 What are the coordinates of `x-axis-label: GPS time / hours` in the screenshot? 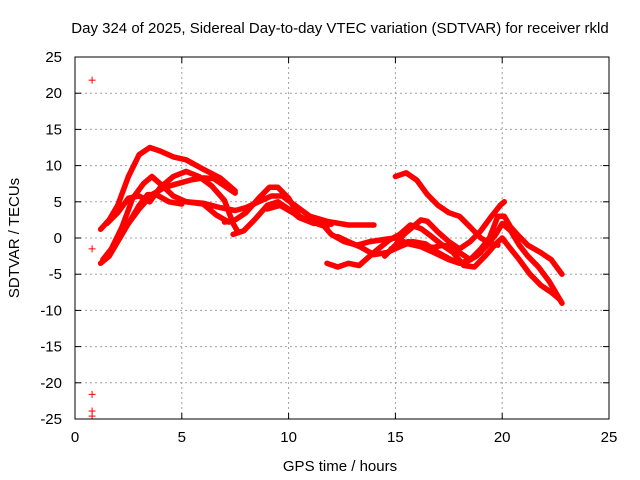 It's located at (340, 466).